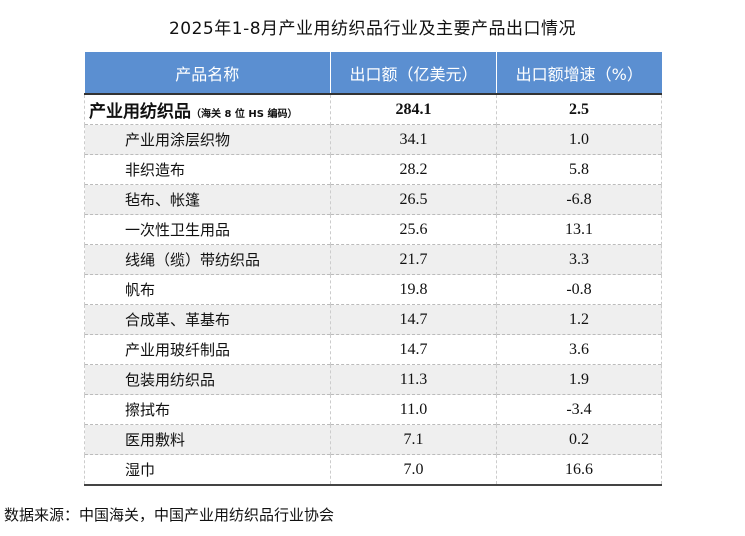 The width and height of the screenshot is (745, 536). What do you see at coordinates (207, 349) in the screenshot?
I see `product-name-cell: 产业用玻纤制品` at bounding box center [207, 349].